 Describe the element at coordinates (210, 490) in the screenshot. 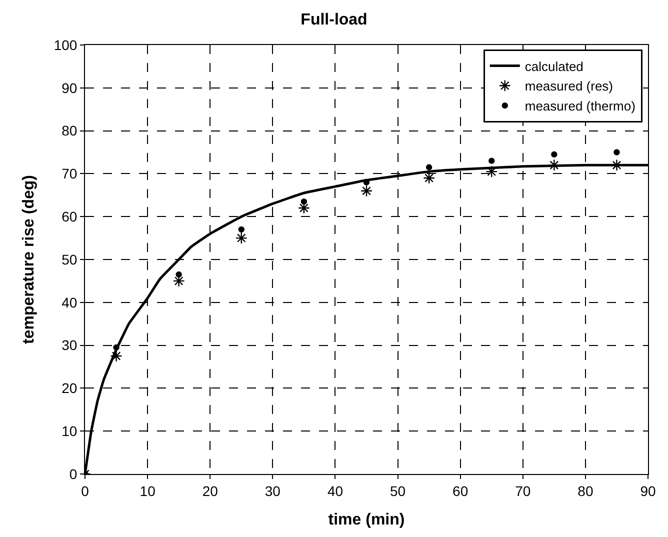

I see `x-tick-label: 20` at that location.